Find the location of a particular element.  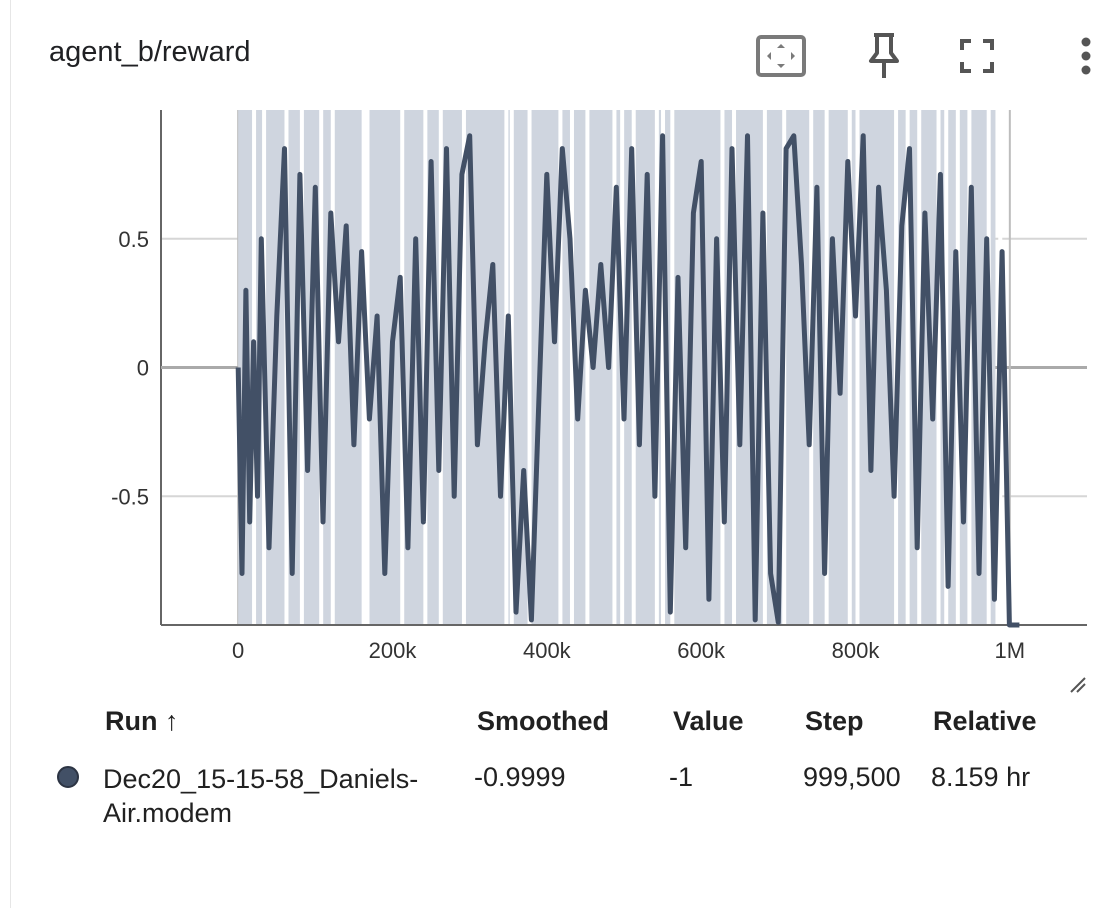

y-tick-label: 0.5 is located at coordinates (133, 239).